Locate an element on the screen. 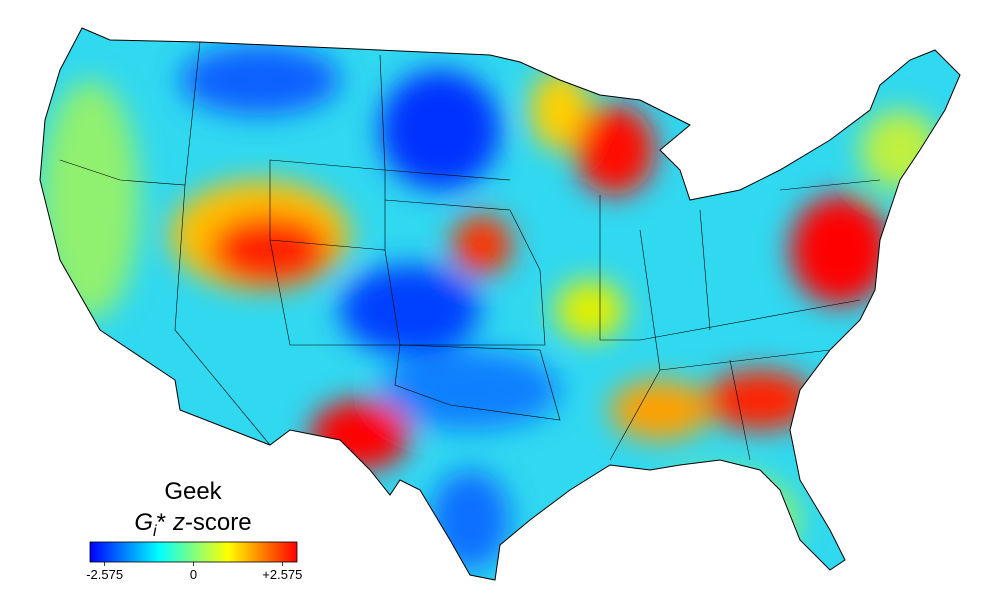 The height and width of the screenshot is (599, 1004). colorbar-tick-label: -2.575 is located at coordinates (104, 574).